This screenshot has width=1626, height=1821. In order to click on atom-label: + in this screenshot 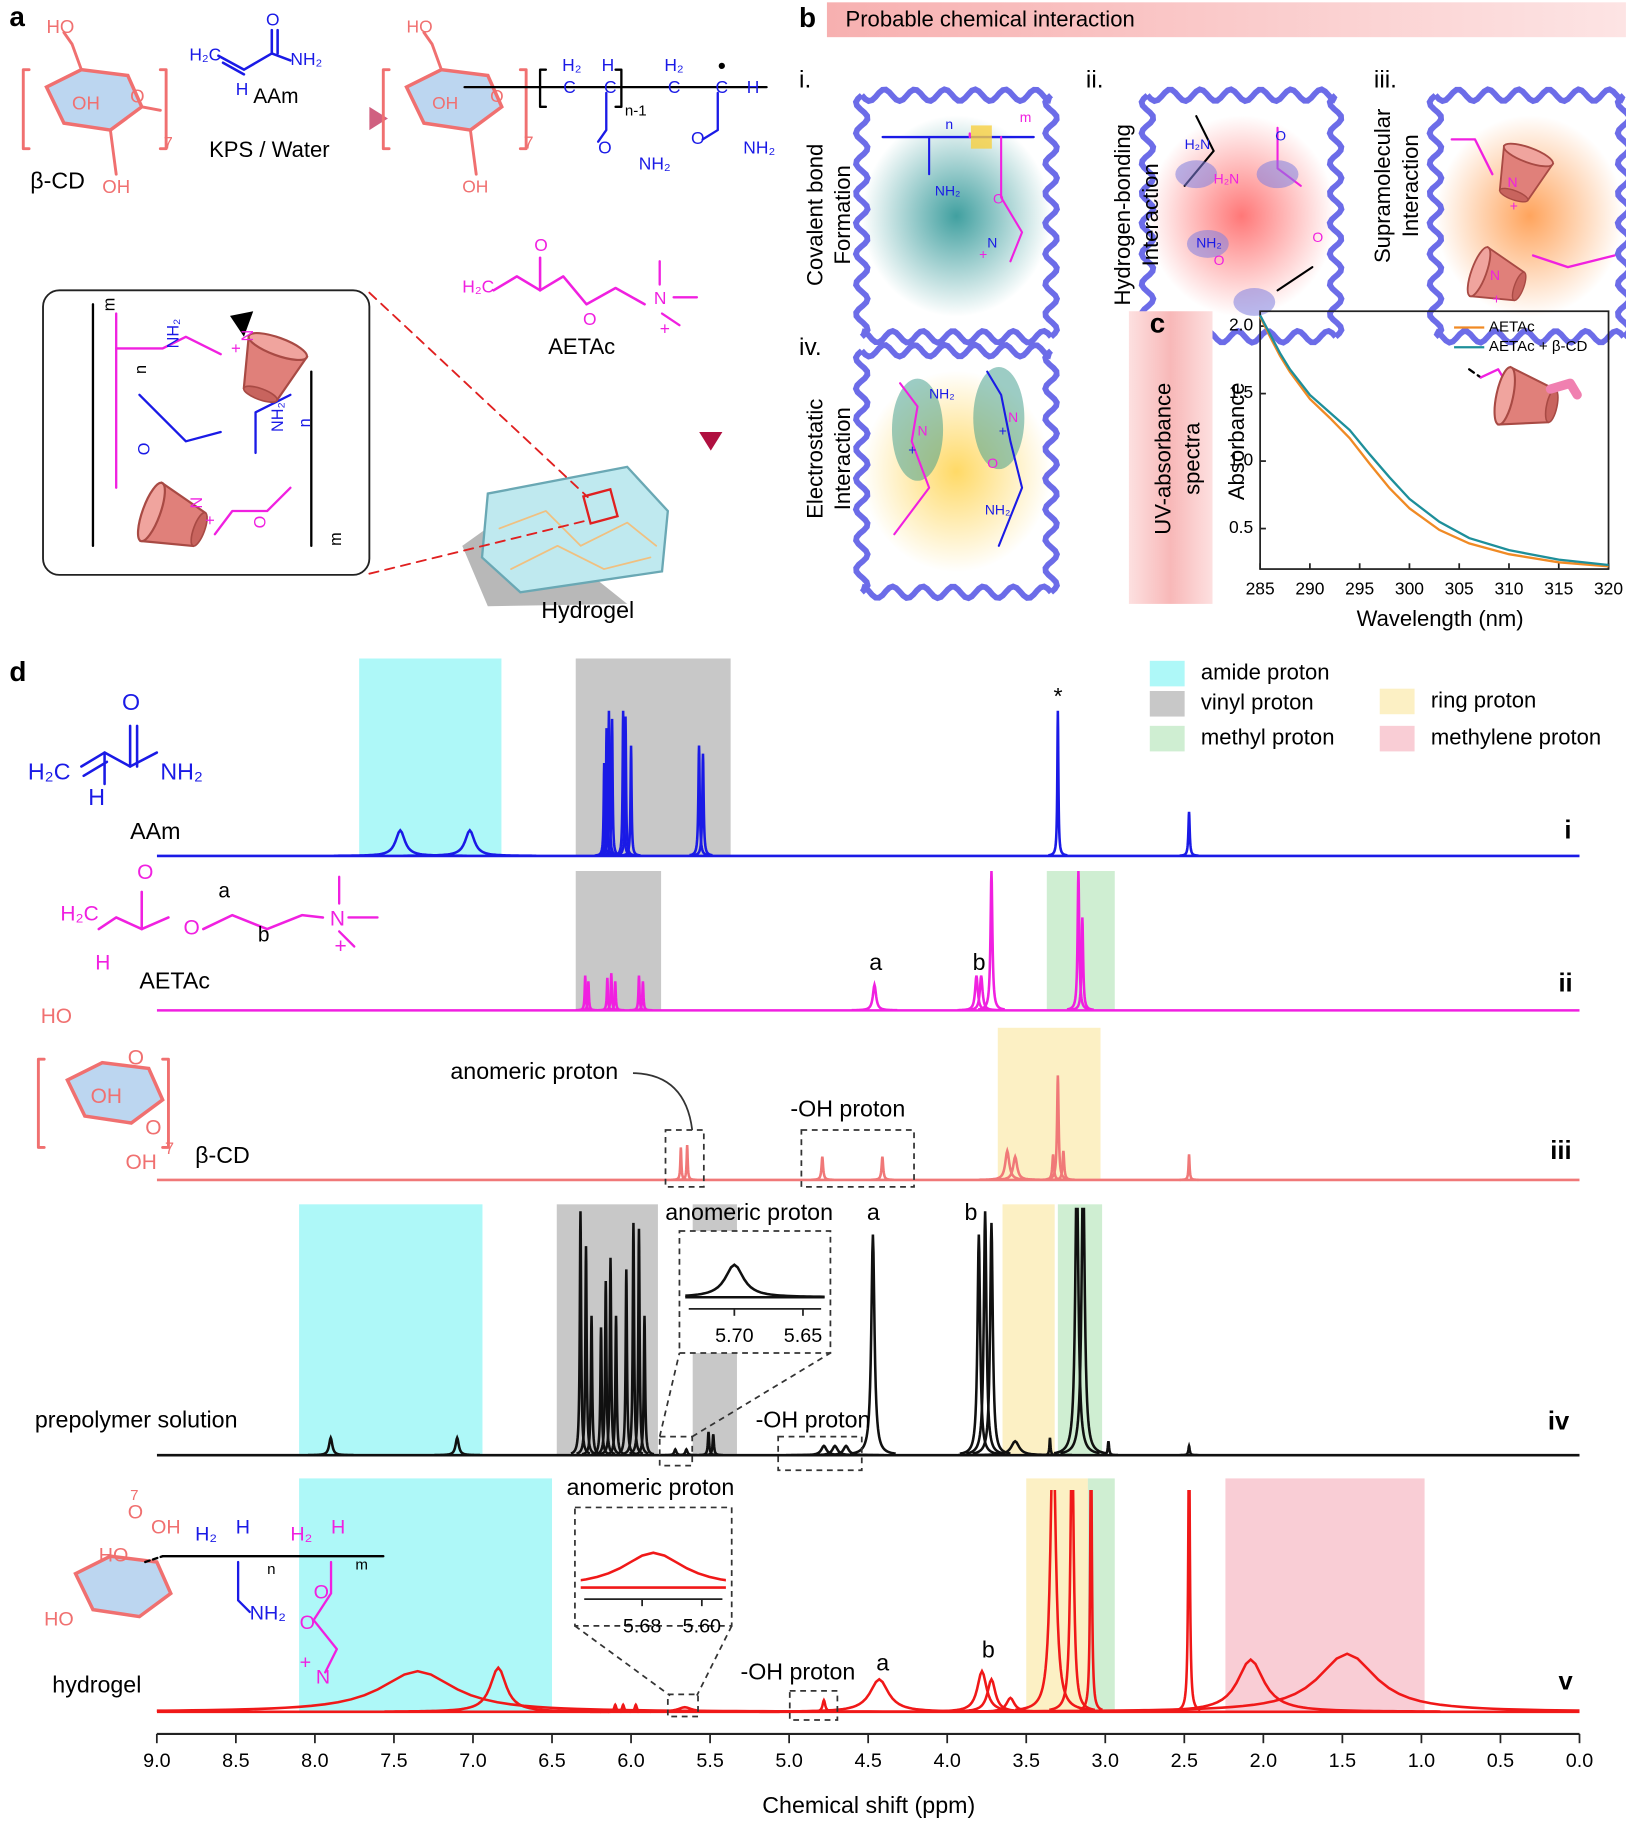, I will do `click(983, 254)`.